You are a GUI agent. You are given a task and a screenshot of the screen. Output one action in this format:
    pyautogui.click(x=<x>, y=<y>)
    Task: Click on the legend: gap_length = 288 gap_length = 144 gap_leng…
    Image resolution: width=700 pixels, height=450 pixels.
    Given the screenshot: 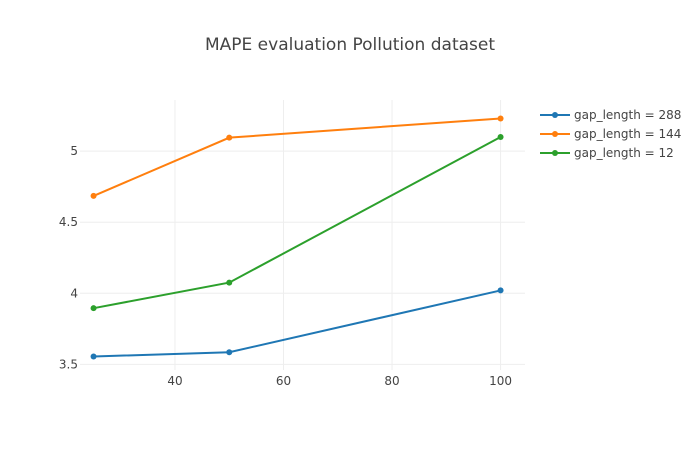 What is the action you would take?
    pyautogui.click(x=610, y=134)
    